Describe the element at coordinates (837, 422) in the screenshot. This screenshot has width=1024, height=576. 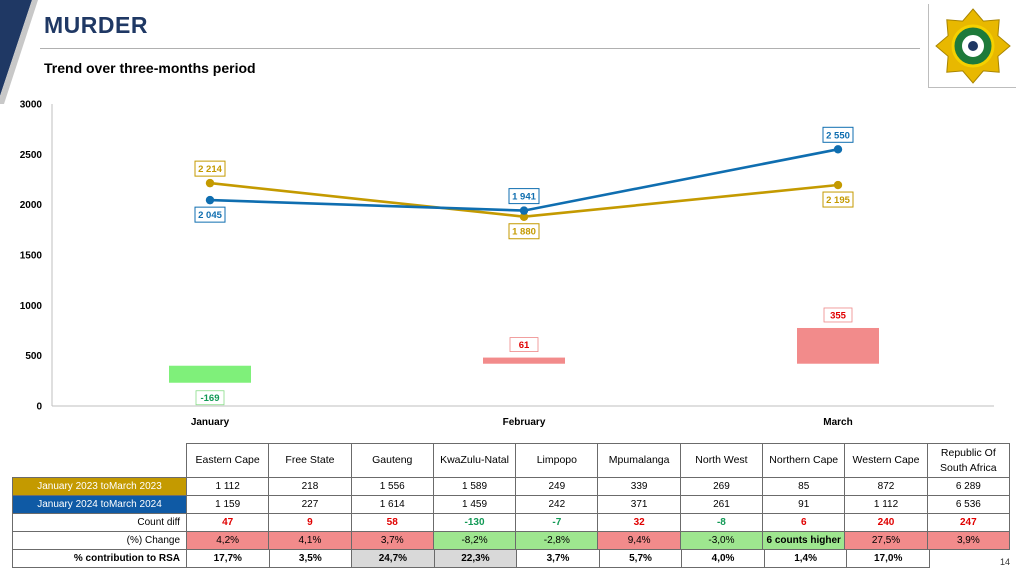
I see `x-tick-label: March` at that location.